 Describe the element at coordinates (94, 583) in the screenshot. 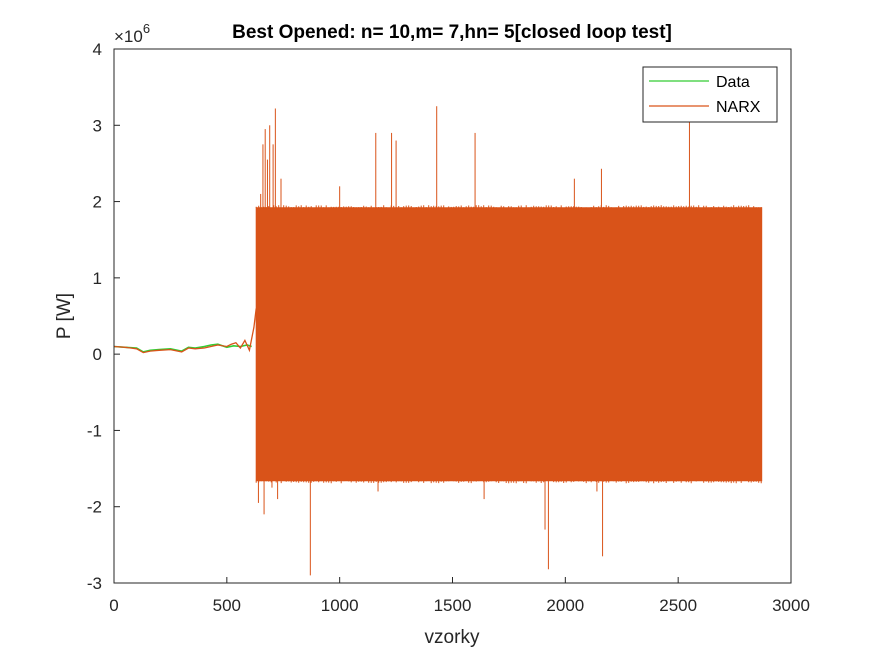

I see `y-tick-label: -3` at that location.